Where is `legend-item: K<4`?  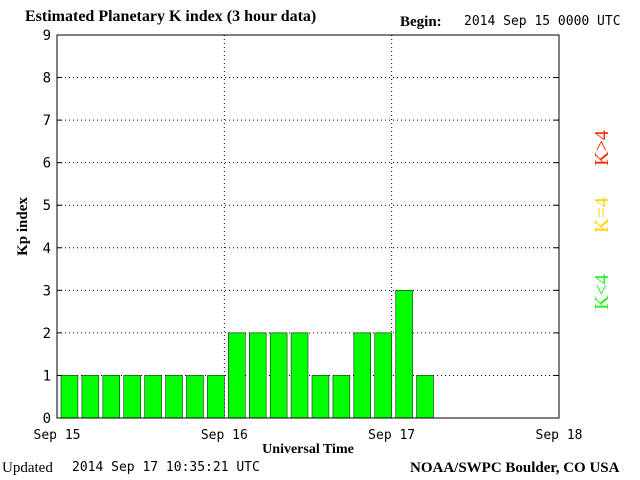
legend-item: K<4 is located at coordinates (602, 292).